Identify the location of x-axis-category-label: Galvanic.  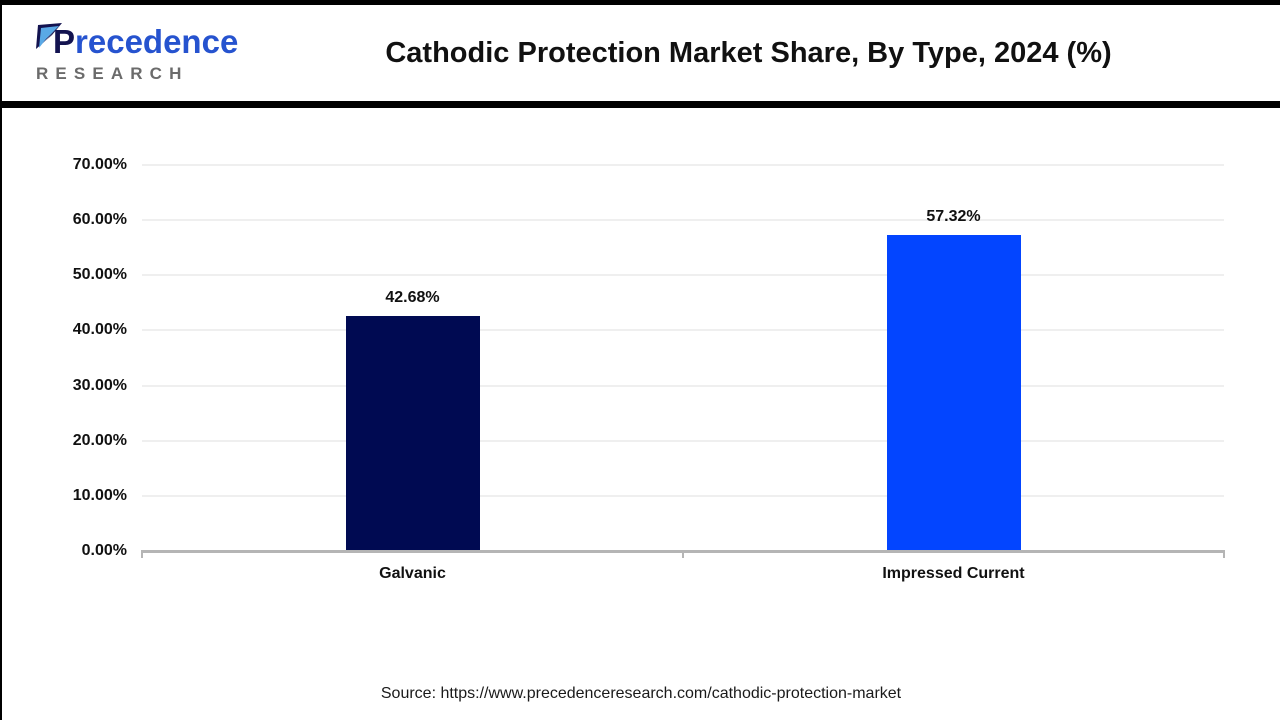
(412, 573).